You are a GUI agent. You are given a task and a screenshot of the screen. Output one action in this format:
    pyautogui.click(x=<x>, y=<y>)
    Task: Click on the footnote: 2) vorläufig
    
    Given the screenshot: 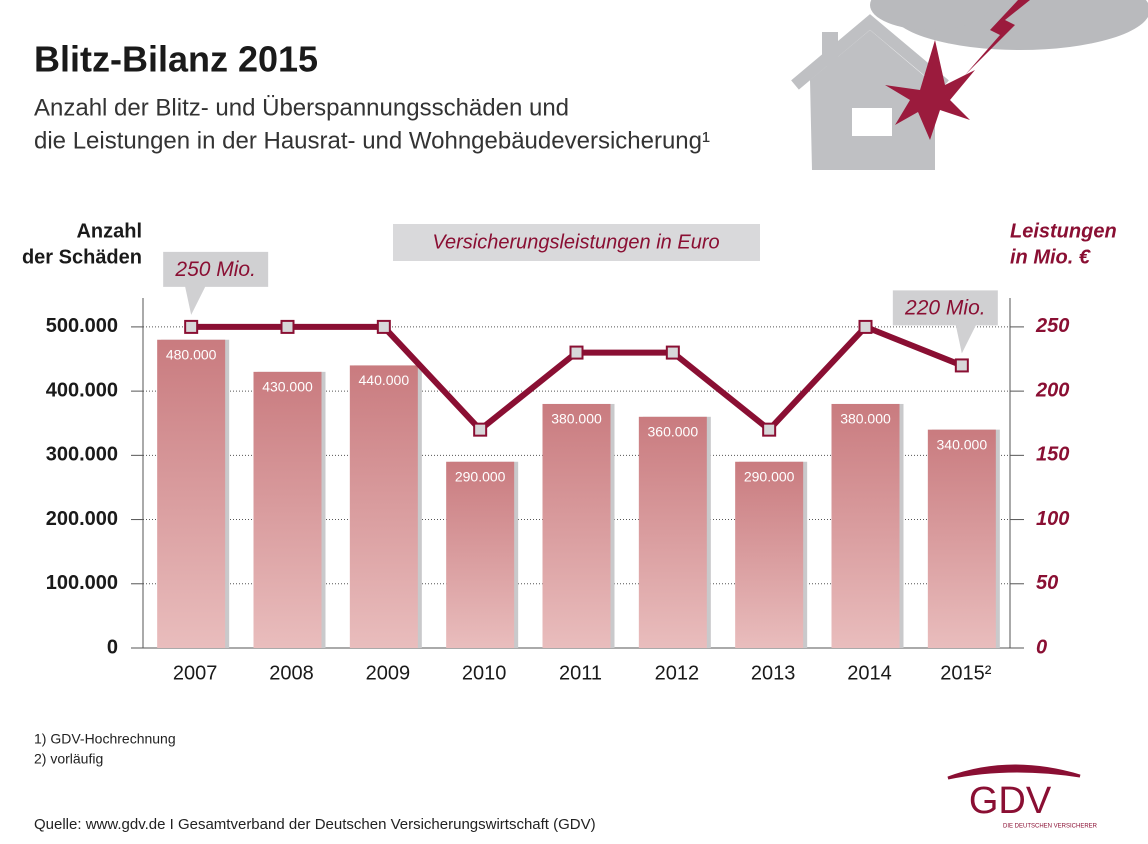 What is the action you would take?
    pyautogui.click(x=68, y=759)
    